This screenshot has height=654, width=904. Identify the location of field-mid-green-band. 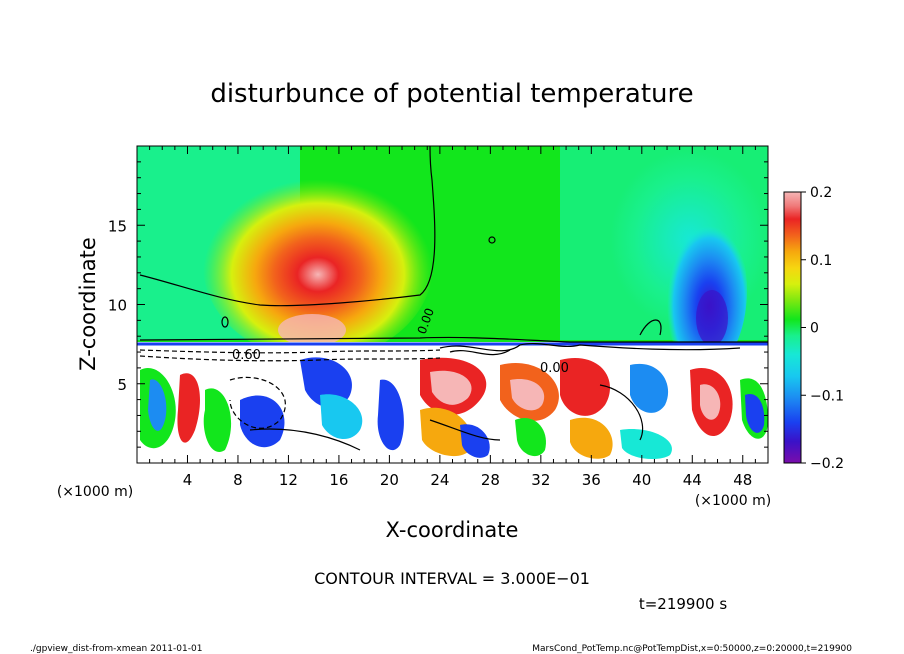
(510, 243).